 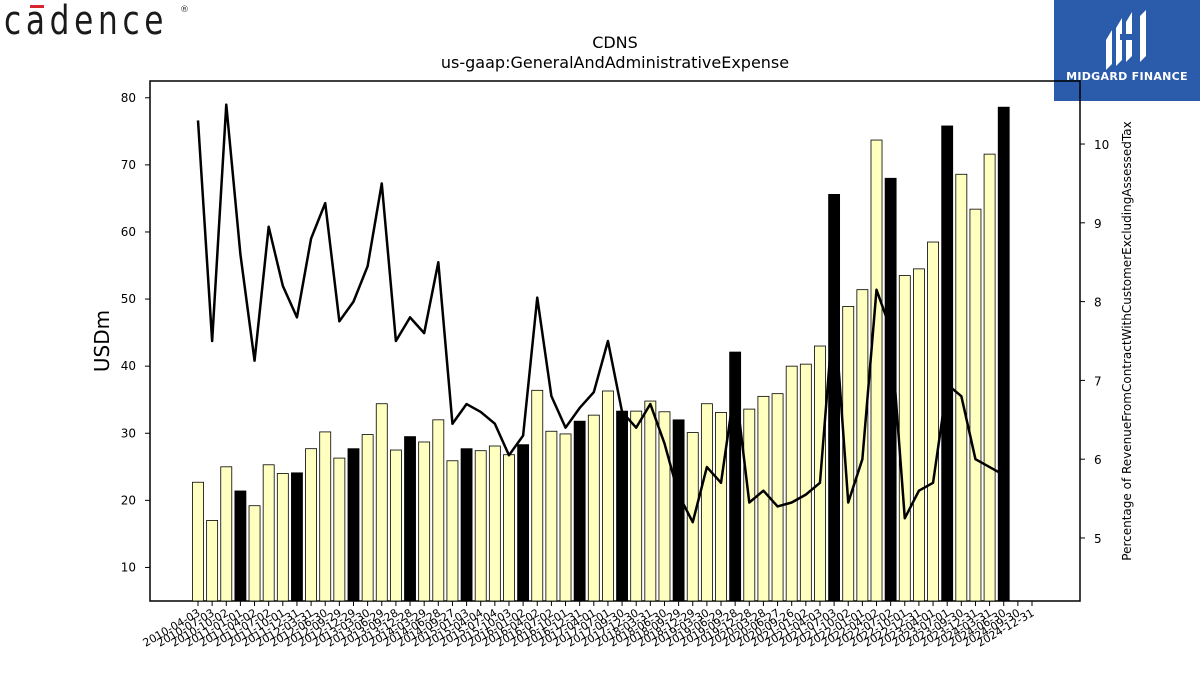 I want to click on y-tick-label: 10, so click(x=128, y=567).